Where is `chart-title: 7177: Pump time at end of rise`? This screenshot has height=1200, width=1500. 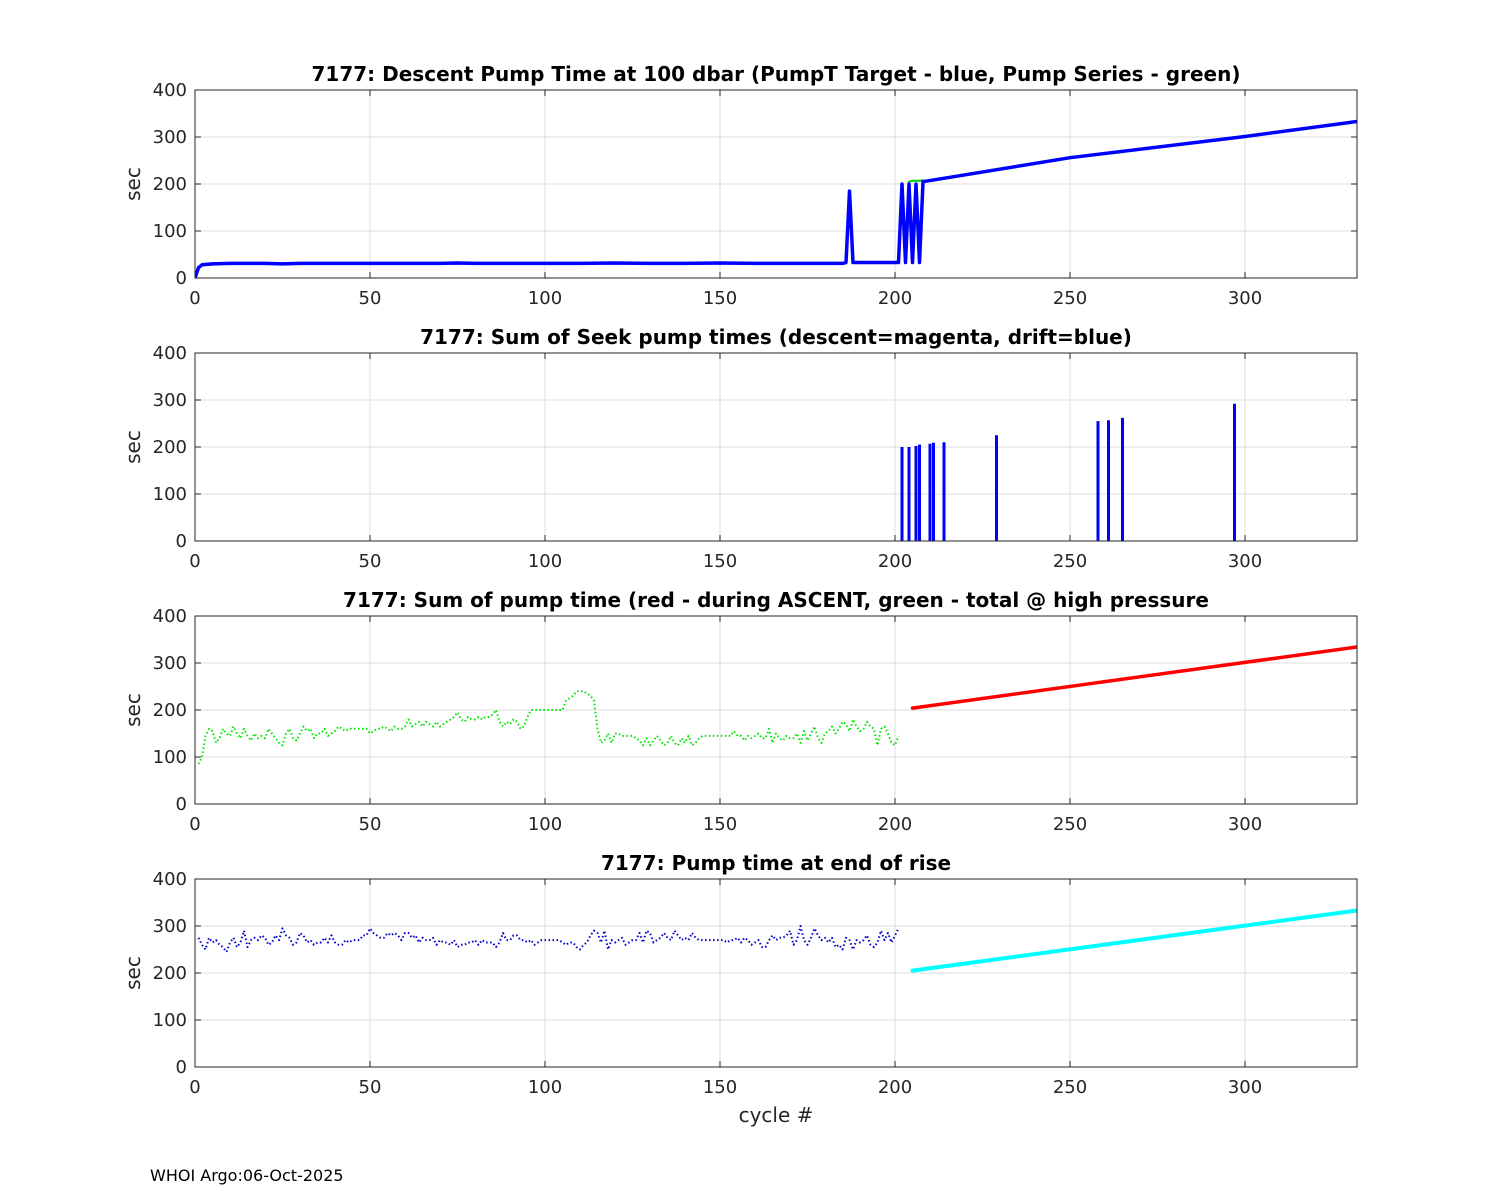
chart-title: 7177: Pump time at end of rise is located at coordinates (776, 863).